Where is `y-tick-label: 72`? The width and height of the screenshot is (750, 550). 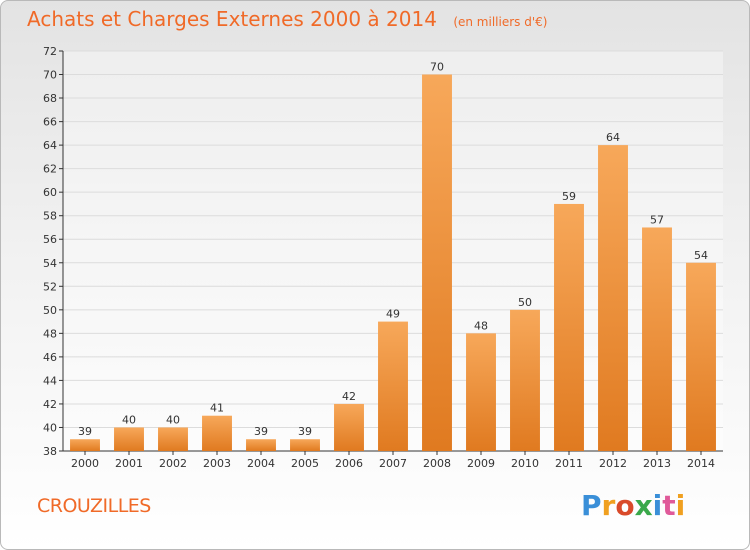 y-tick-label: 72 is located at coordinates (50, 51).